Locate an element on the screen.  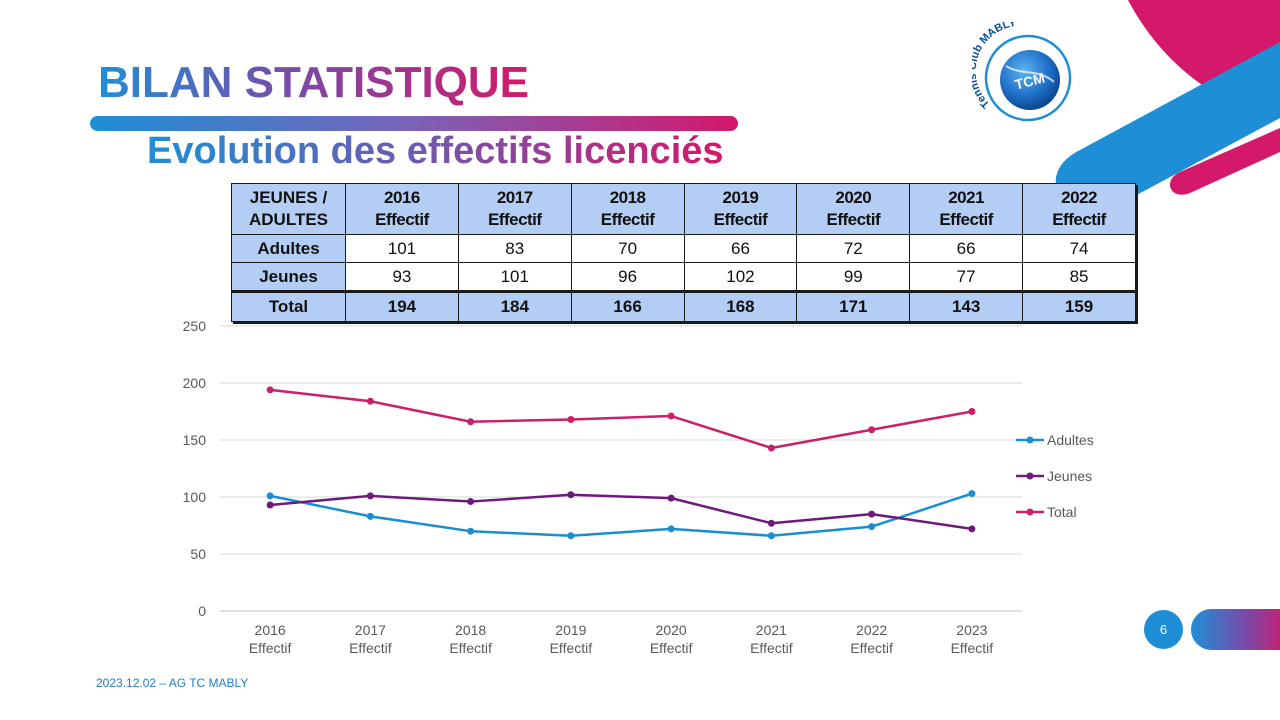
column-header: 2016 Effectif is located at coordinates (402, 209).